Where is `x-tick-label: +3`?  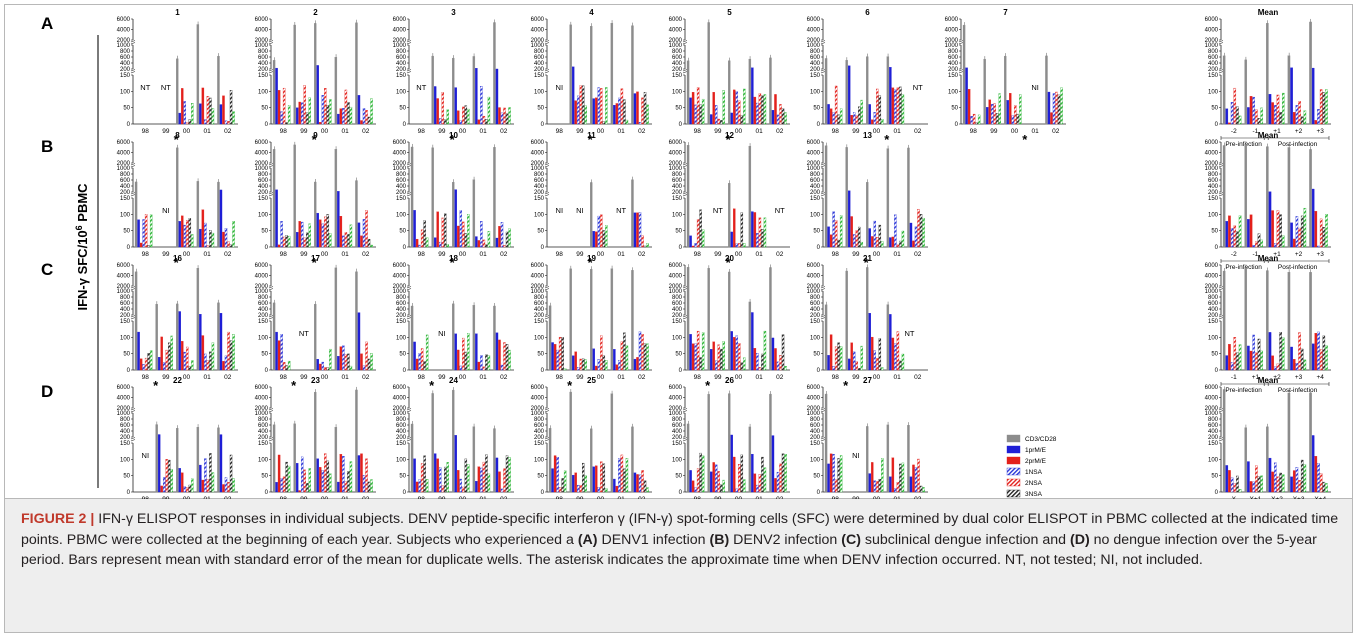
x-tick-label: +3 is located at coordinates (1299, 377).